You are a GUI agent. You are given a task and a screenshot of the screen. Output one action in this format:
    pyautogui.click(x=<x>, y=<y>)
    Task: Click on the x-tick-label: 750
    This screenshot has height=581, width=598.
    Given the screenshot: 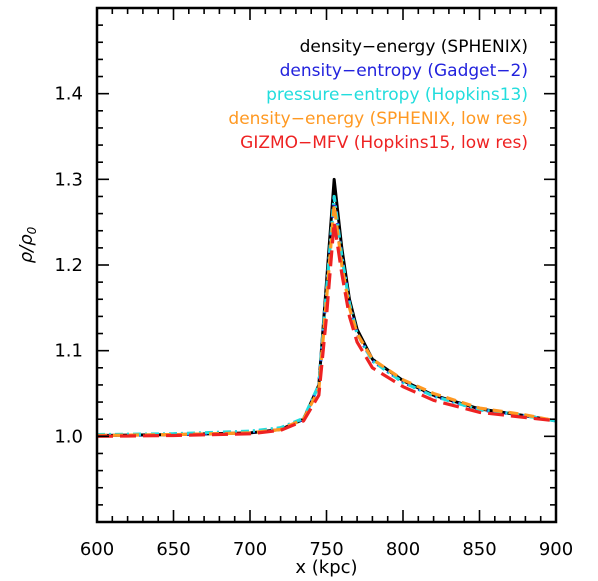 What is the action you would take?
    pyautogui.click(x=326, y=549)
    